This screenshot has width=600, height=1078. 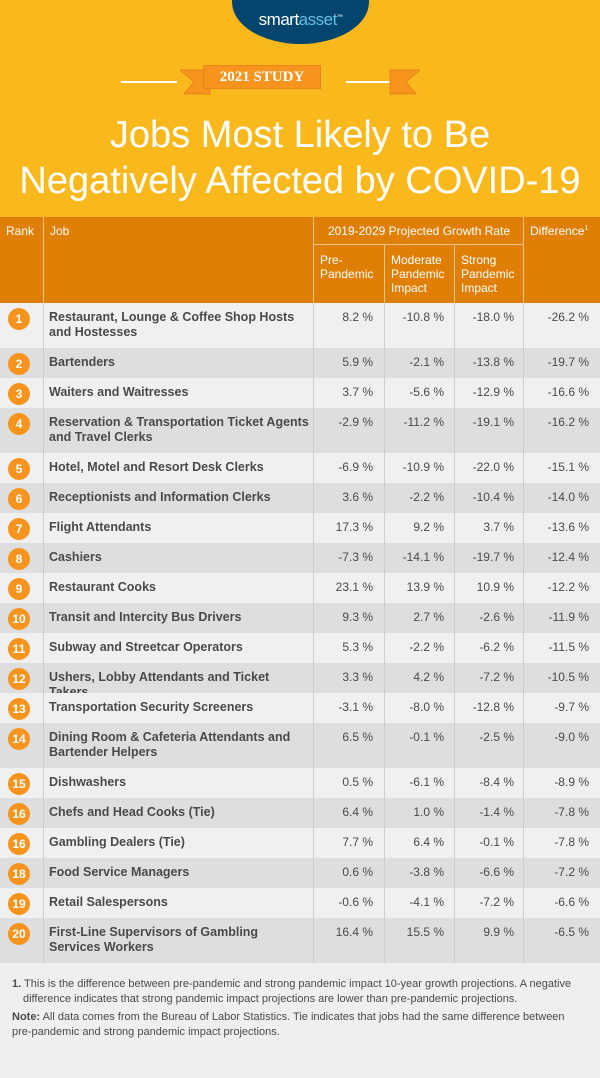 What do you see at coordinates (568, 422) in the screenshot?
I see `diff-value: -16.2 %` at bounding box center [568, 422].